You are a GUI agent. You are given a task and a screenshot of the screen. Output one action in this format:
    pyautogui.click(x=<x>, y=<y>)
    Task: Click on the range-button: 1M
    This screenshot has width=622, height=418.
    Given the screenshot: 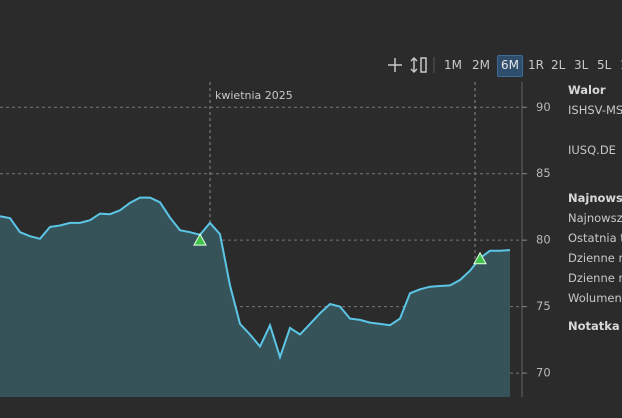 What is the action you would take?
    pyautogui.click(x=453, y=65)
    